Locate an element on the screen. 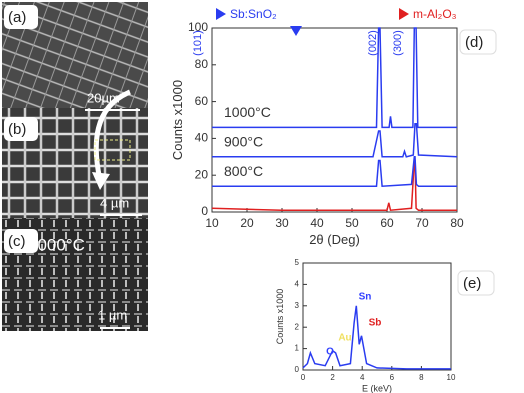  x-tick-label: 30 is located at coordinates (282, 223).